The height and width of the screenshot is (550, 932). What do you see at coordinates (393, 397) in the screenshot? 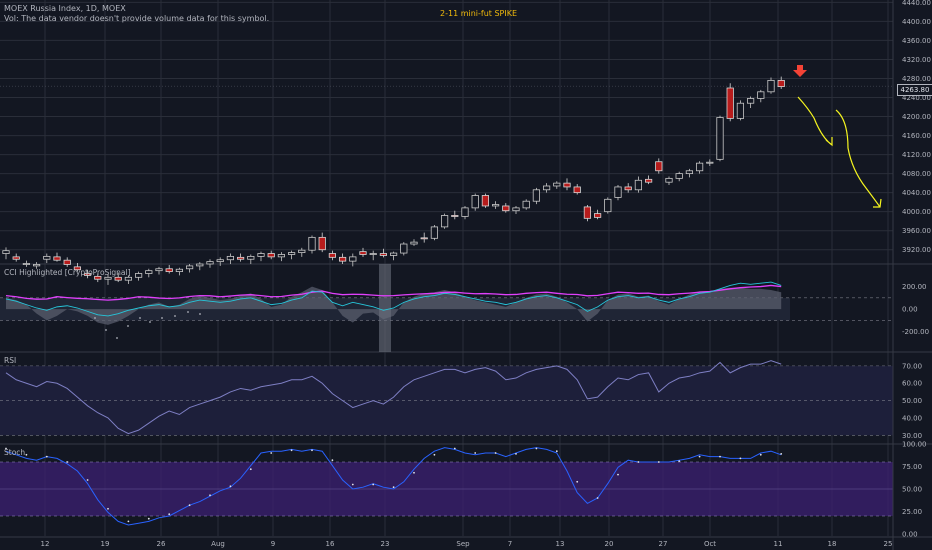
I see `rsi-line` at bounding box center [393, 397].